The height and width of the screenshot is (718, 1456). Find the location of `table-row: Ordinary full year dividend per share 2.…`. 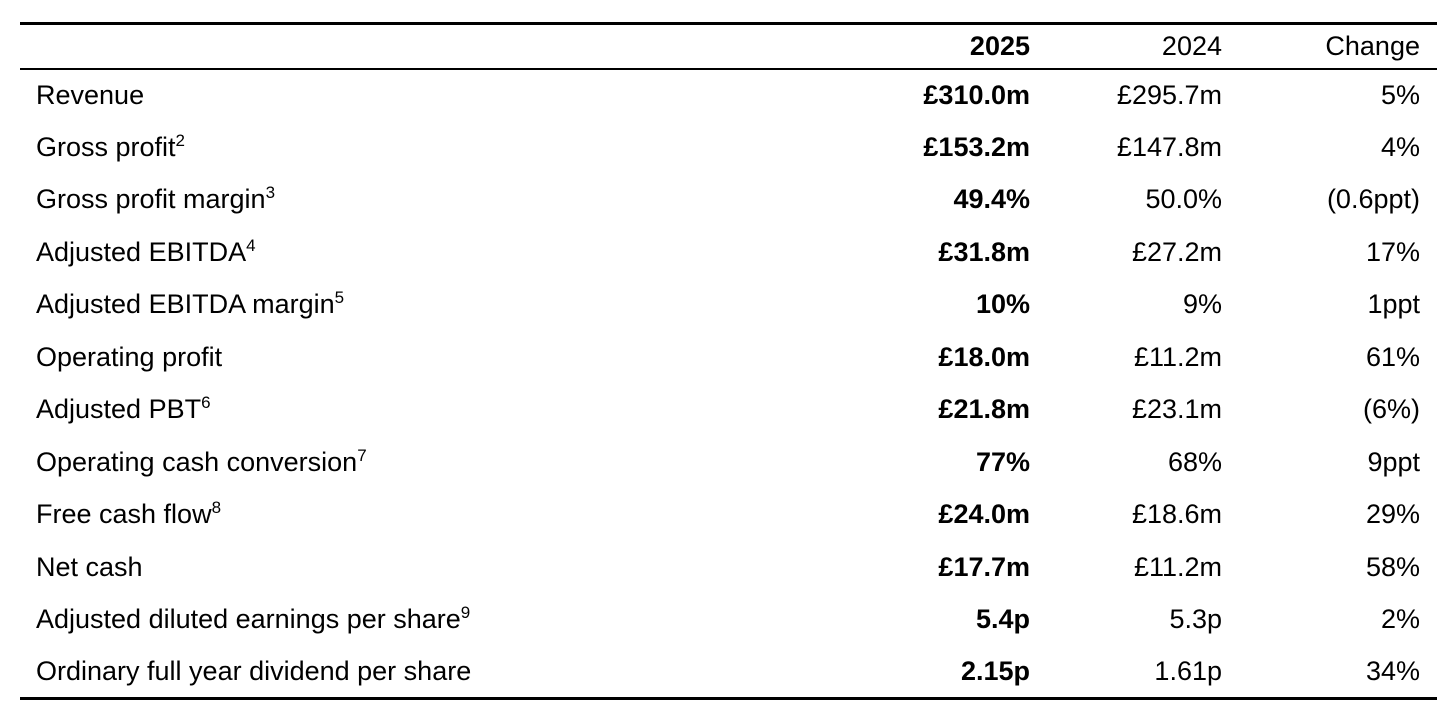

table-row: Ordinary full year dividend per share 2.… is located at coordinates (728, 672).